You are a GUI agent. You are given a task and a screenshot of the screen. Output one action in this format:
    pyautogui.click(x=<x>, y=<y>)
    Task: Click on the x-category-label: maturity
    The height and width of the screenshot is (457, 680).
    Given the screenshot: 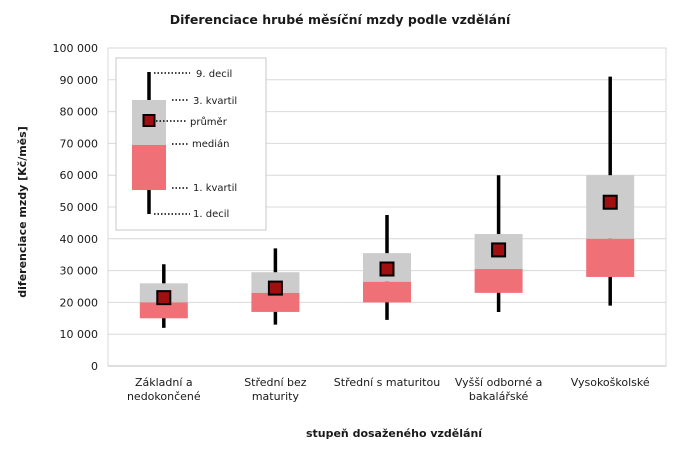 What is the action you would take?
    pyautogui.click(x=276, y=396)
    